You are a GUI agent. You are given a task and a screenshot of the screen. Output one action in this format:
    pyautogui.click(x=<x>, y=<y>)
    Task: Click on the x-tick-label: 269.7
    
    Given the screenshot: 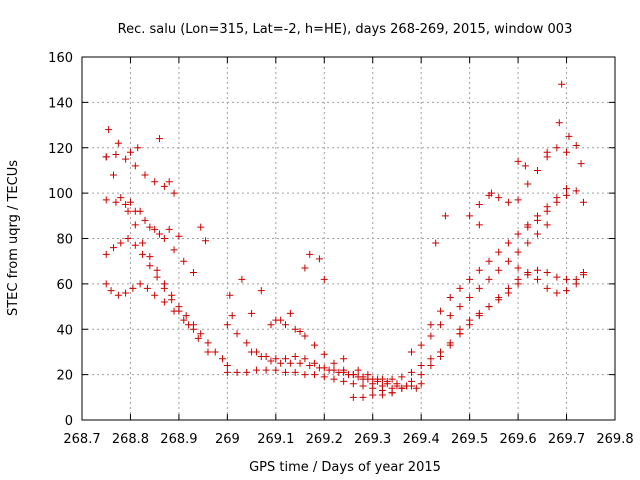 What is the action you would take?
    pyautogui.click(x=566, y=439)
    